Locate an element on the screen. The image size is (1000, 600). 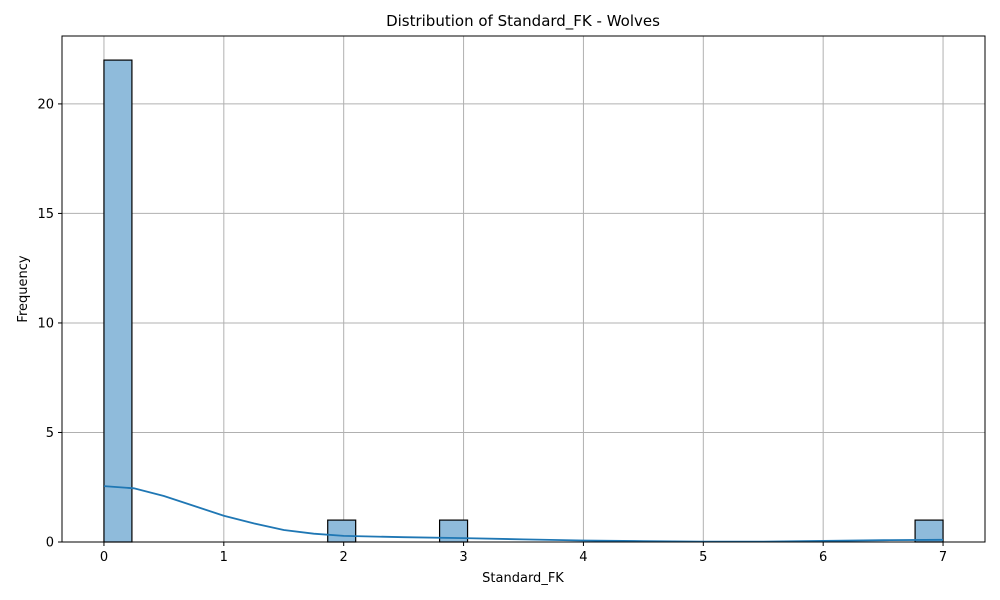
kde-curve is located at coordinates (523, 514).